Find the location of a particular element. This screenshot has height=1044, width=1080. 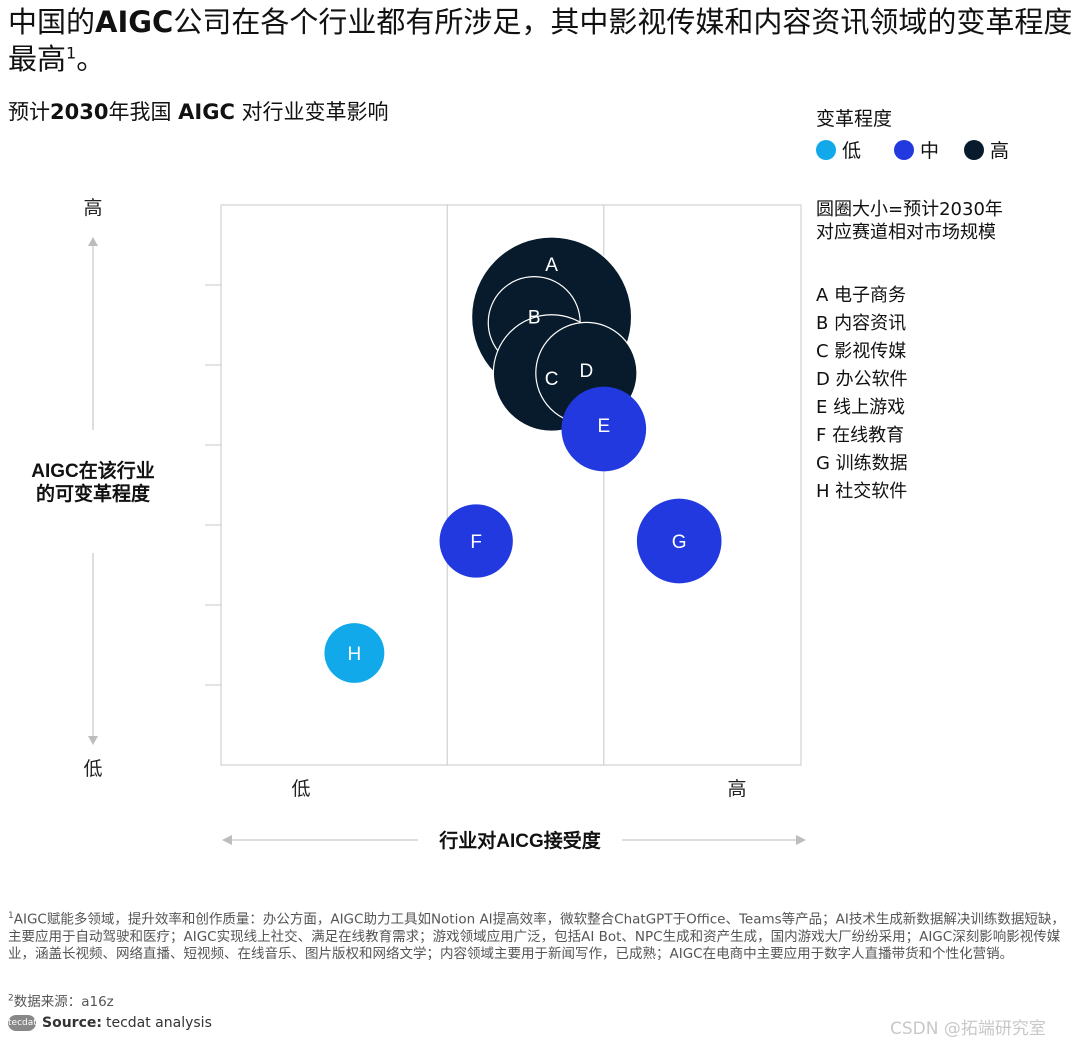

source-label: Source: is located at coordinates (72, 1023).